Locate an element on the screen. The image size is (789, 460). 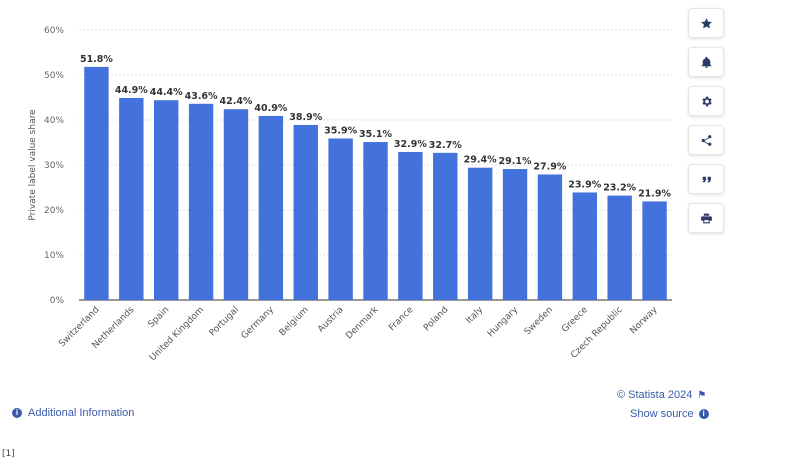
data-label: 23.9% is located at coordinates (584, 184).